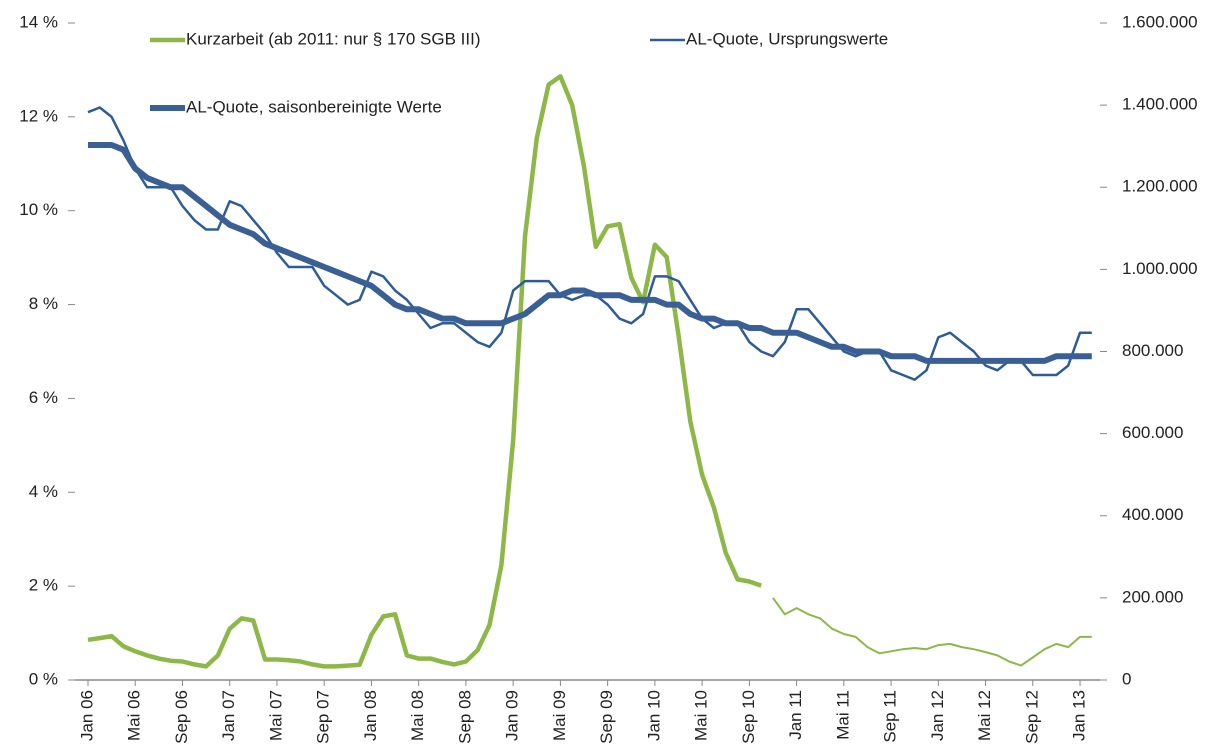 The image size is (1220, 756). Describe the element at coordinates (1031, 717) in the screenshot. I see `x-tick-label: Sep 12` at that location.